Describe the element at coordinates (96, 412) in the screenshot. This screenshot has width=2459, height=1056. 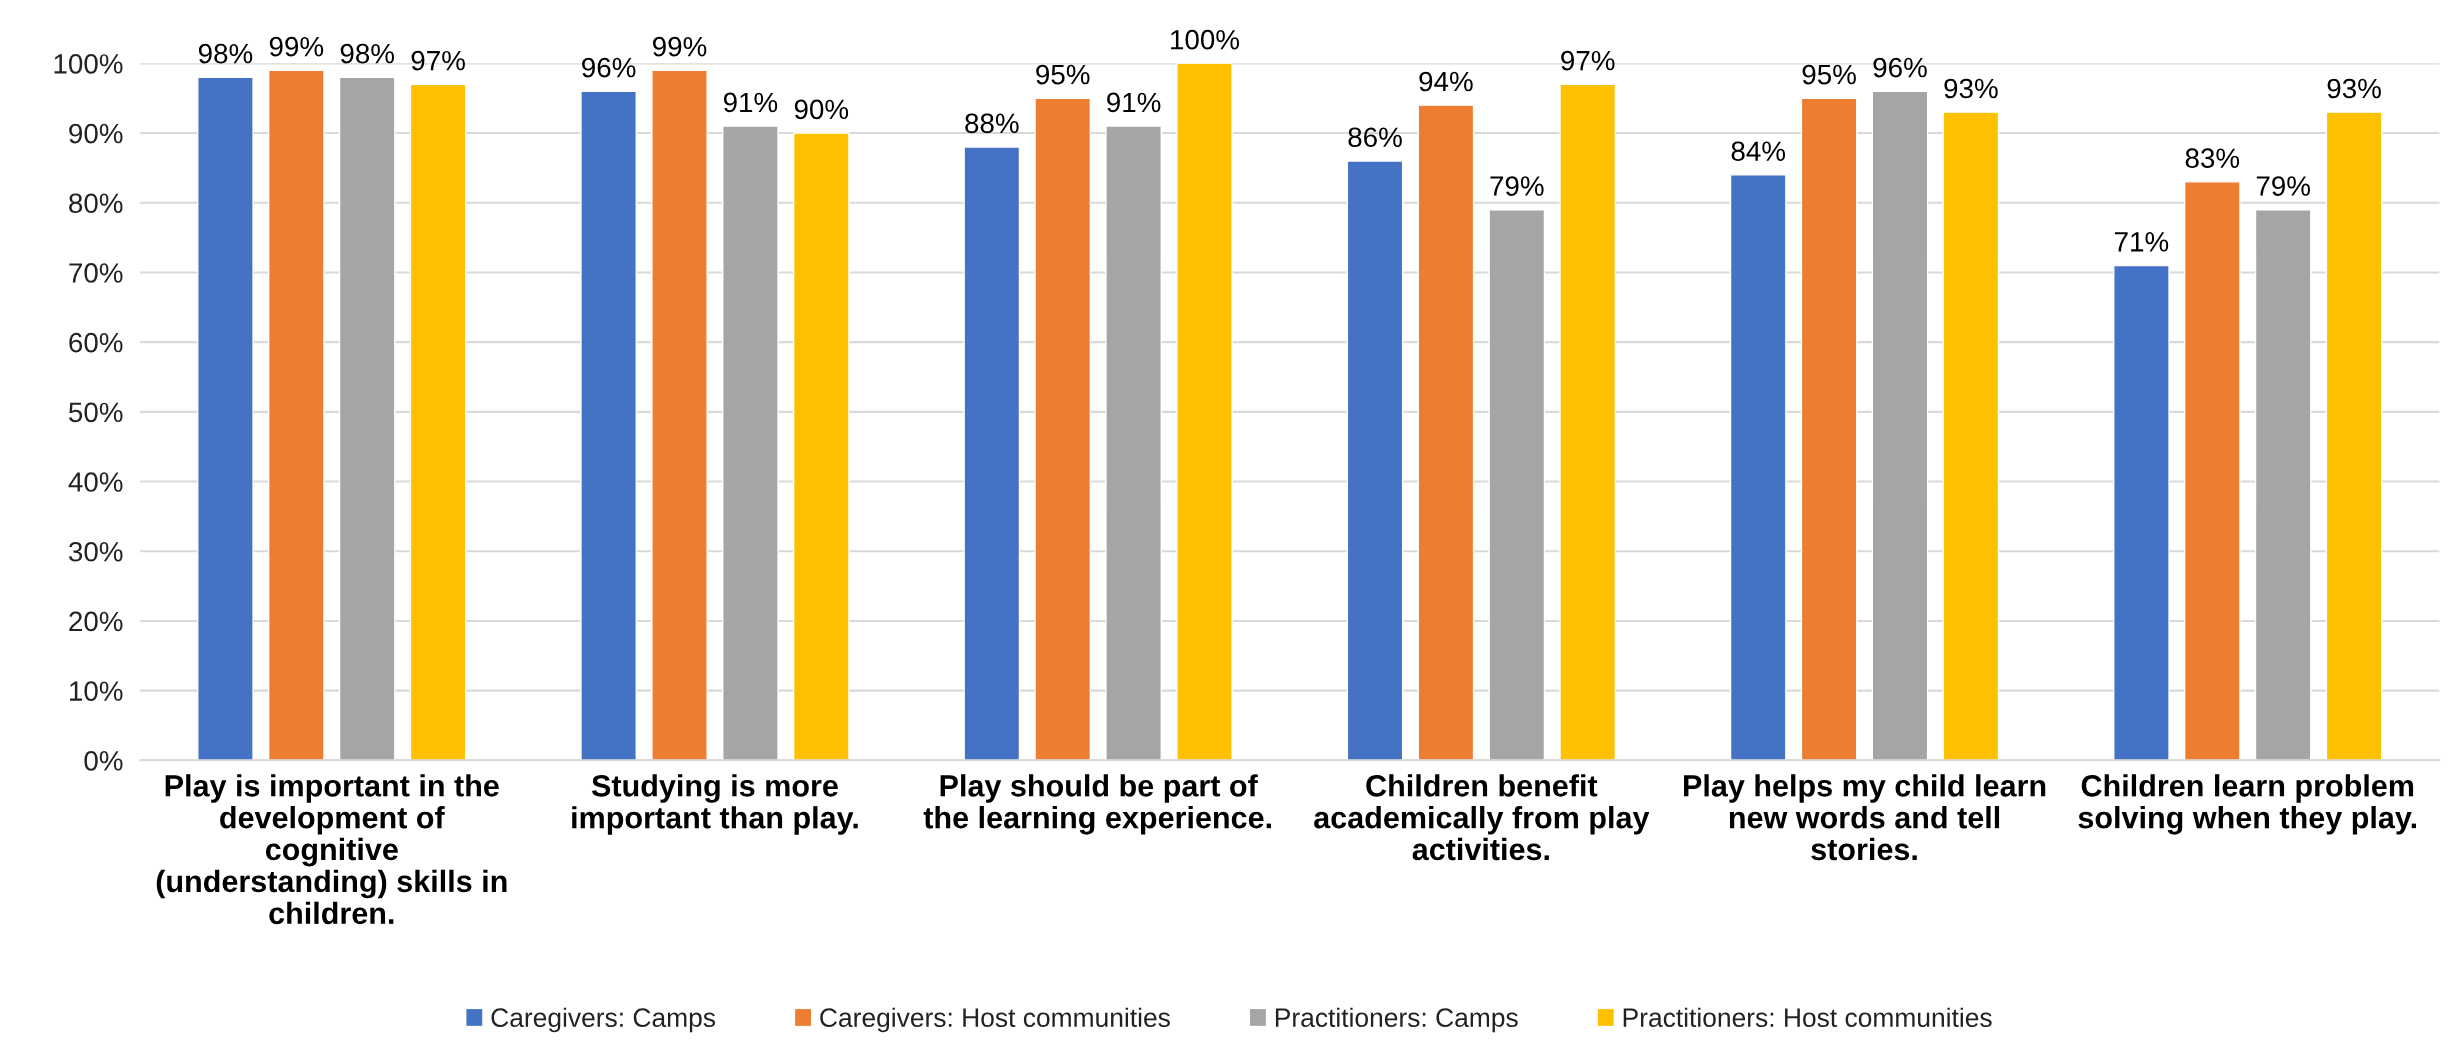
I see `y-tick-label: 50%` at that location.